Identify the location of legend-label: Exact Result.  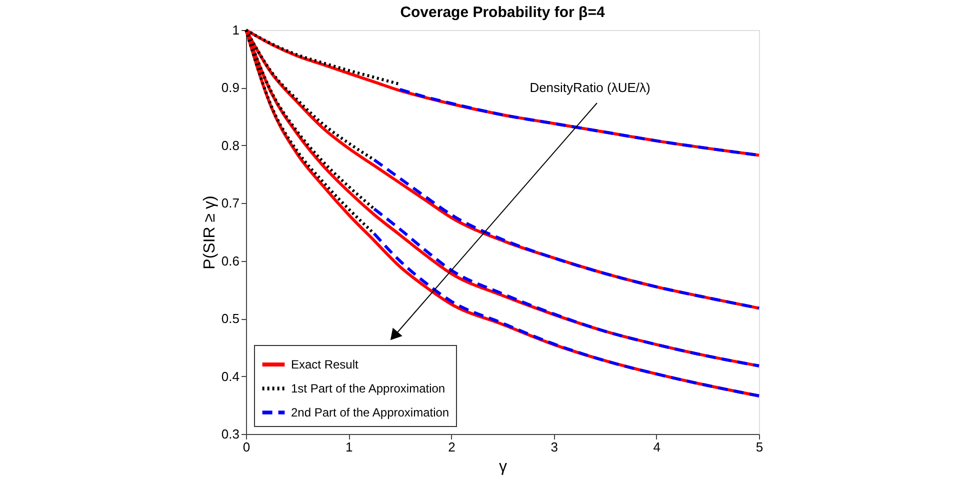
(325, 365).